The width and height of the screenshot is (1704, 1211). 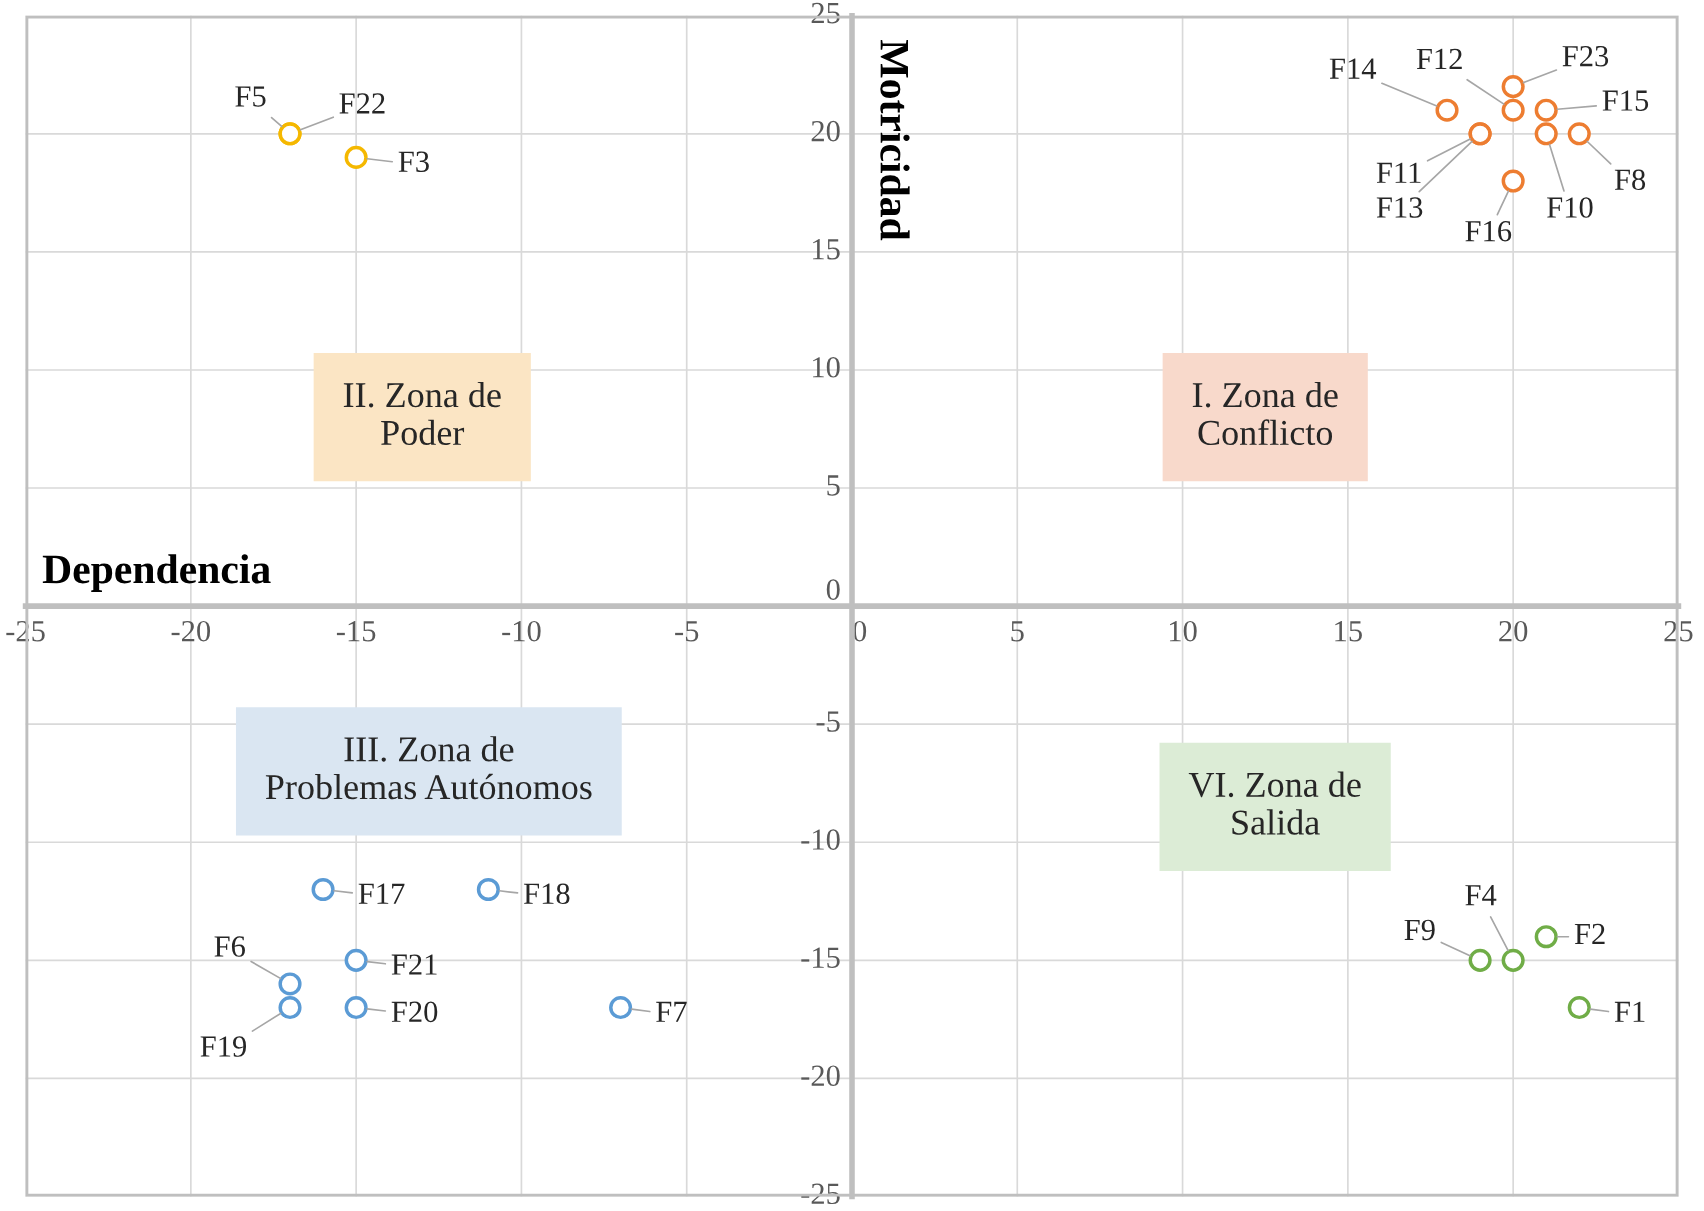 I want to click on x-tick-label: 20, so click(x=1513, y=631).